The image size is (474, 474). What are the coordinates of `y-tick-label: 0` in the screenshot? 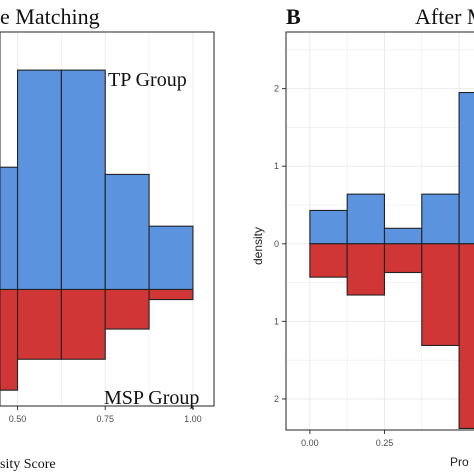 It's located at (276, 244).